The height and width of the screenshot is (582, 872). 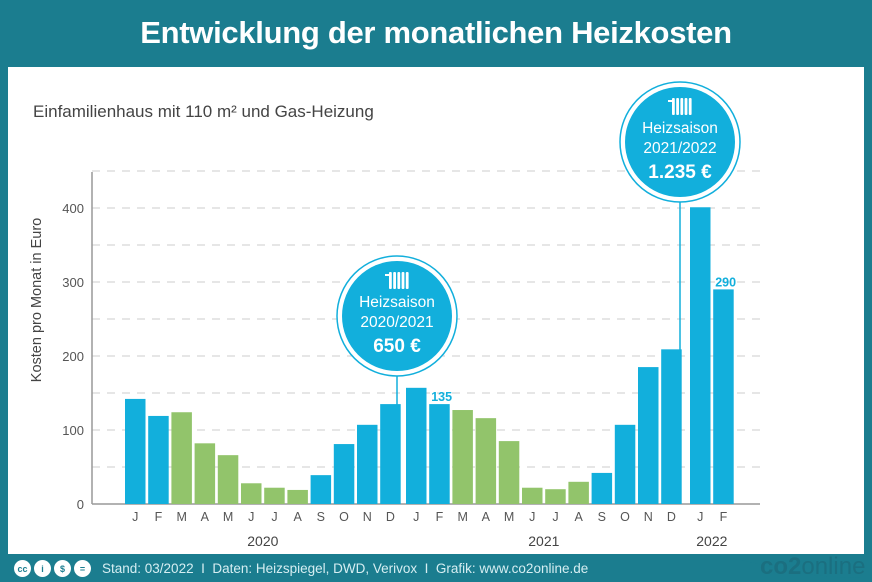 I want to click on chart-title: Entwicklung der monatlichen Heizkosten, so click(x=436, y=32).